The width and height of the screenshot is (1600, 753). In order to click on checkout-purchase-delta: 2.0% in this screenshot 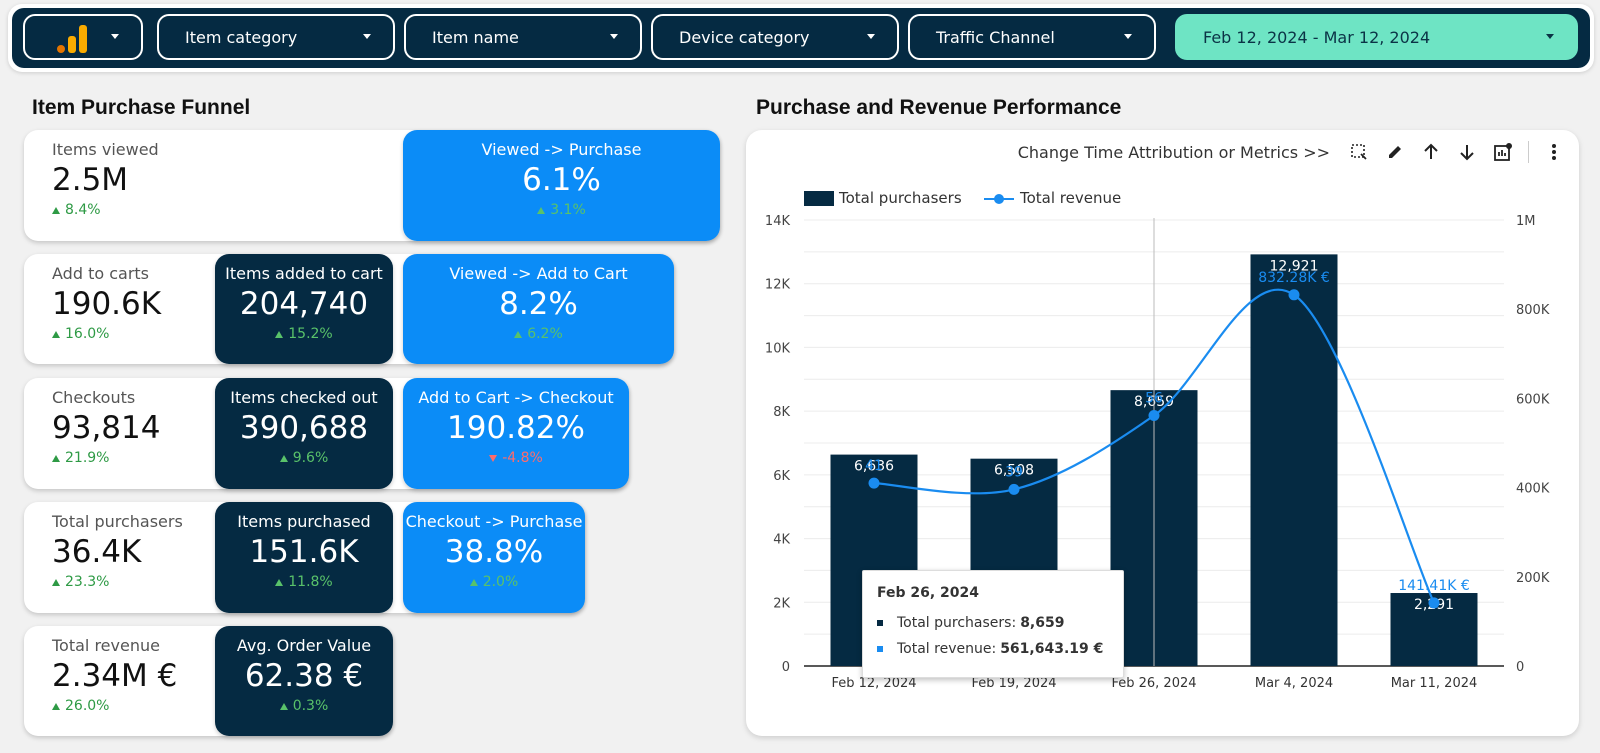, I will do `click(494, 582)`.